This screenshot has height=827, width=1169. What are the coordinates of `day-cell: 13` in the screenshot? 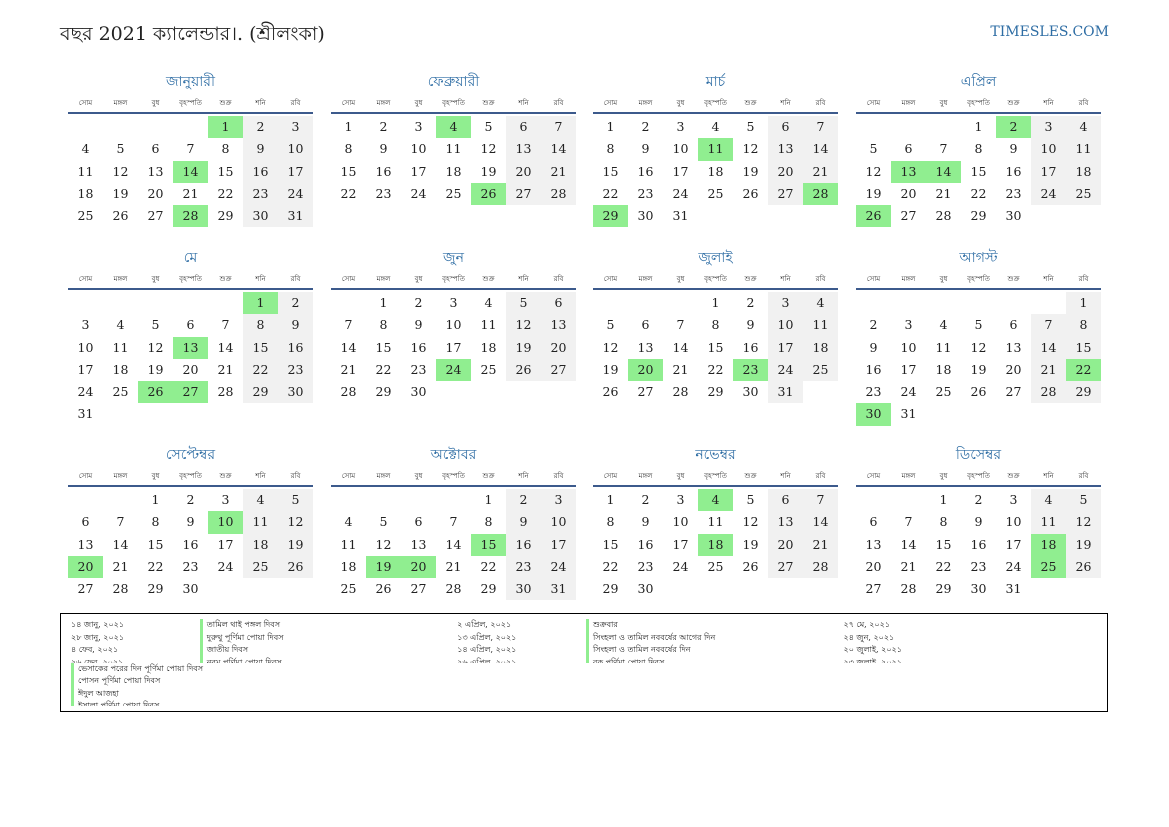 It's located at (908, 171).